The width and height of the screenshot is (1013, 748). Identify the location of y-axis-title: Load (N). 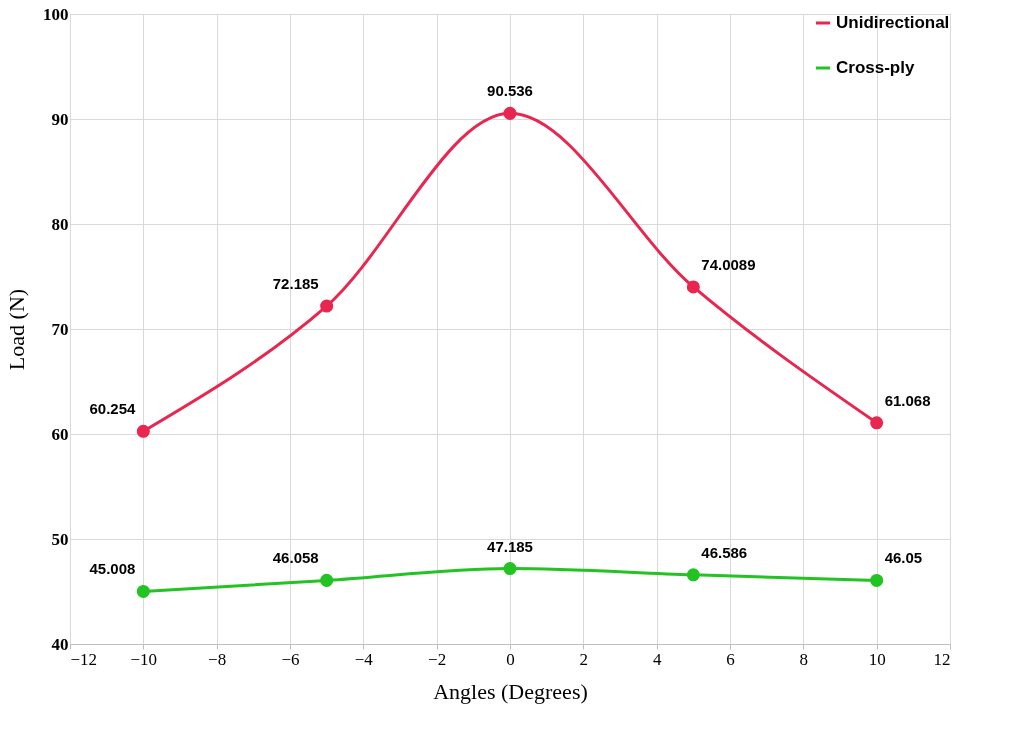
(16, 329).